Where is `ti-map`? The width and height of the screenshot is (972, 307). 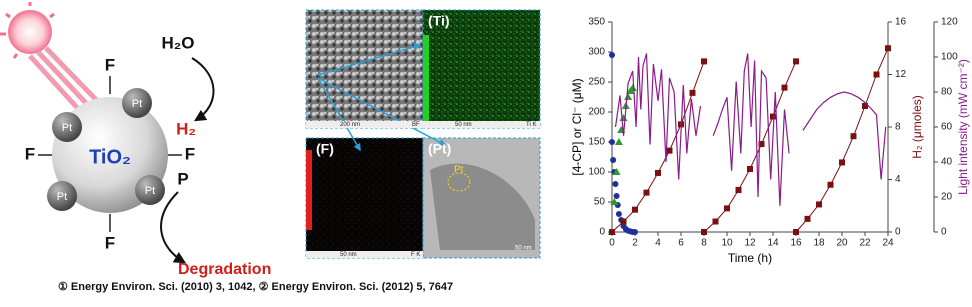
ti-map is located at coordinates (481, 69).